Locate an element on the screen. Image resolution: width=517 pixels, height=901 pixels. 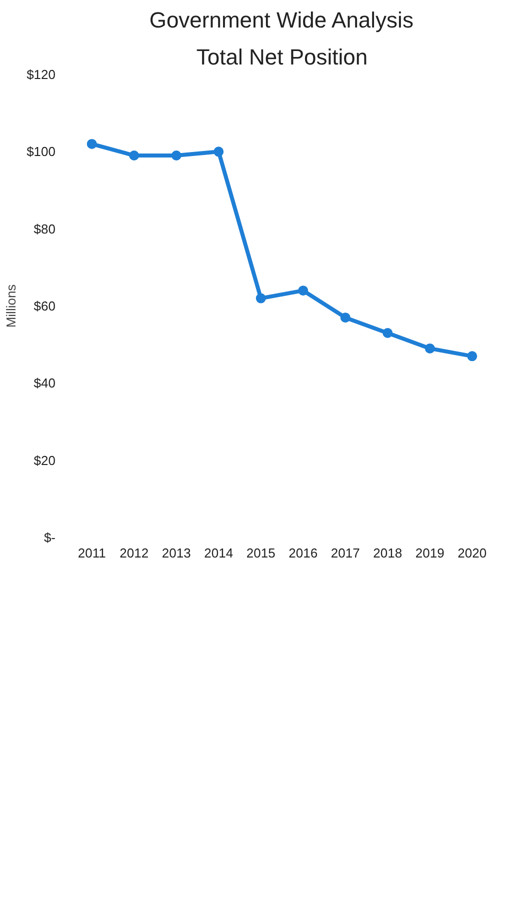
x-tick-label: 2014 is located at coordinates (219, 553).